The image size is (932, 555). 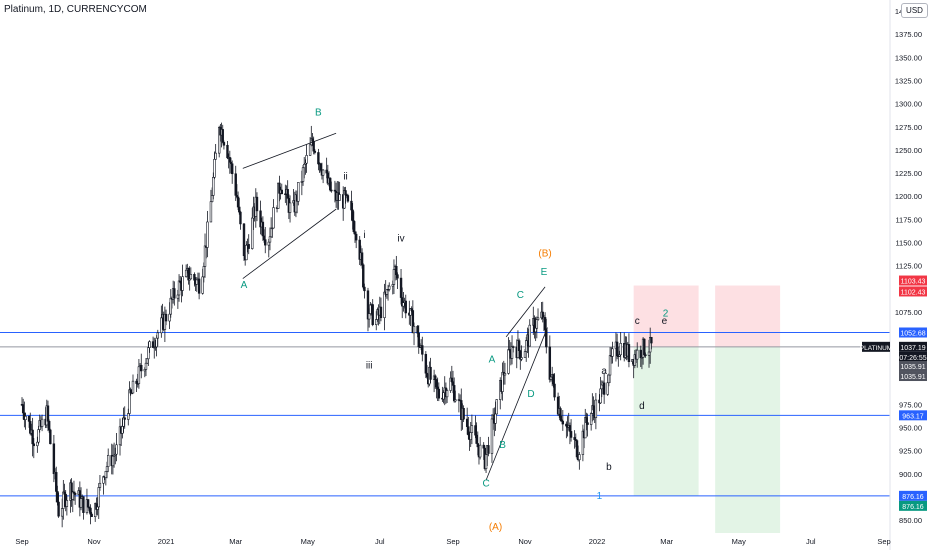 I want to click on time-tick-label: Nov, so click(x=525, y=541).